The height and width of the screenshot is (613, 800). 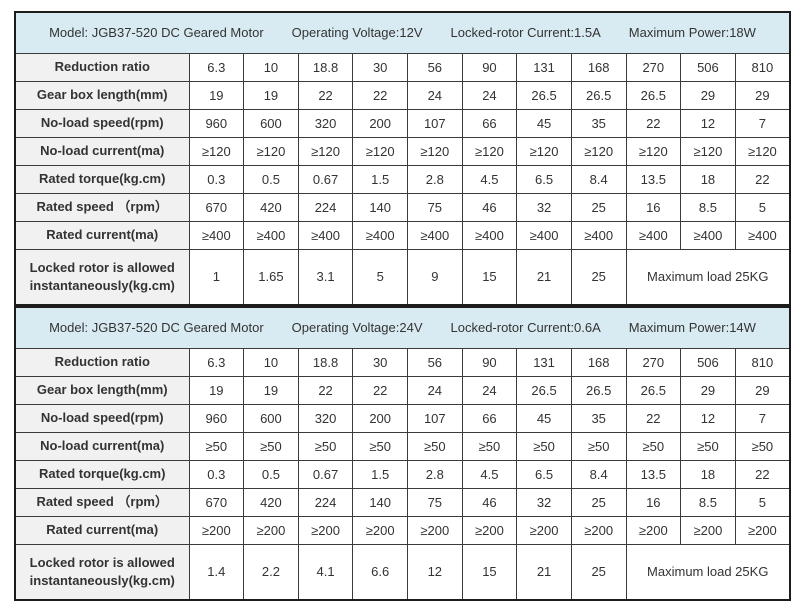 What do you see at coordinates (708, 474) in the screenshot?
I see `spec-cell: 18` at bounding box center [708, 474].